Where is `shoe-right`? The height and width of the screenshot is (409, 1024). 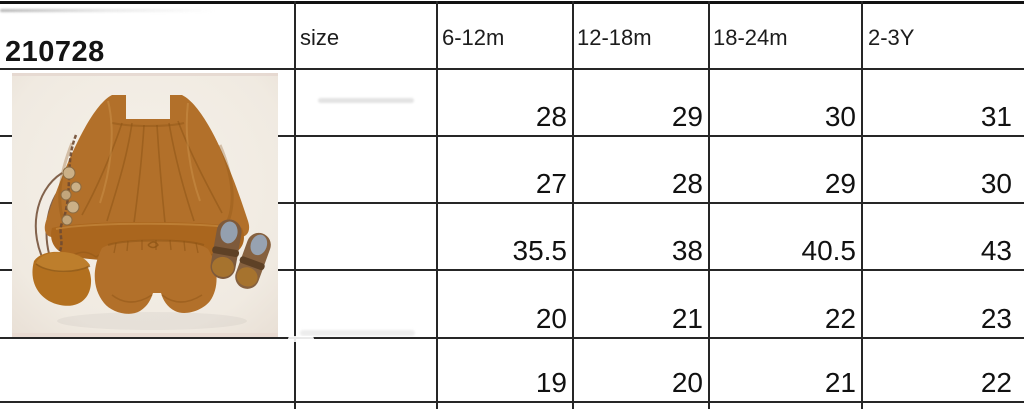
shoe-right is located at coordinates (253, 260).